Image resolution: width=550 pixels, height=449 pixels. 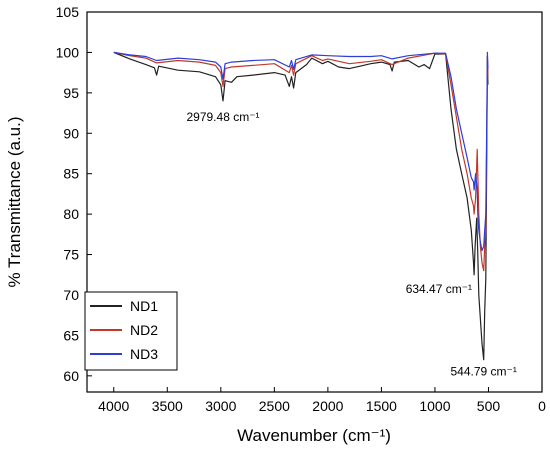 What do you see at coordinates (71, 93) in the screenshot?
I see `y-tick-label: 95` at bounding box center [71, 93].